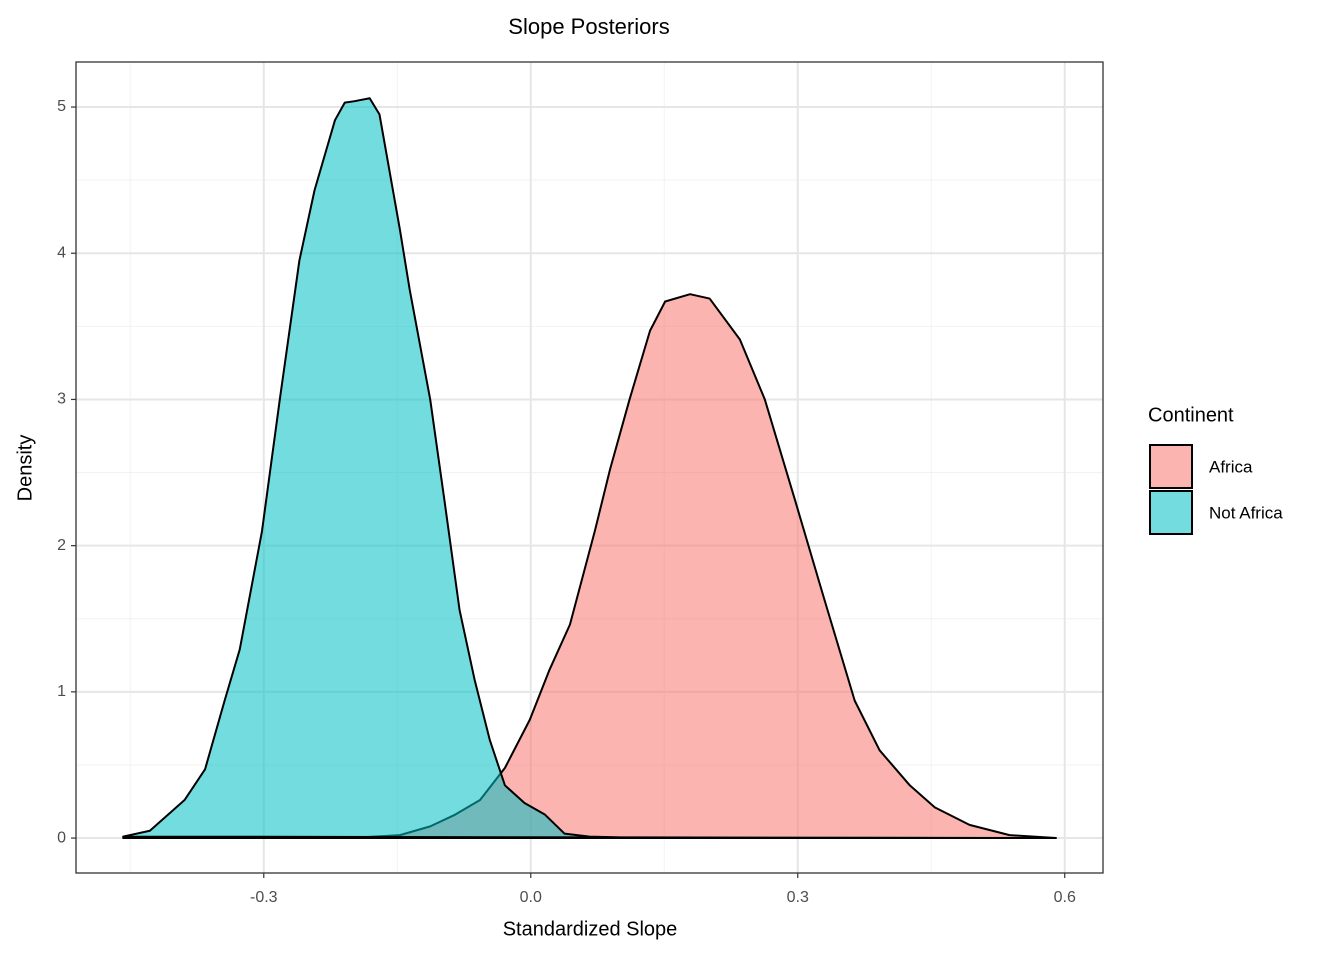  I want to click on x-tick-label: 0.6, so click(1065, 897).